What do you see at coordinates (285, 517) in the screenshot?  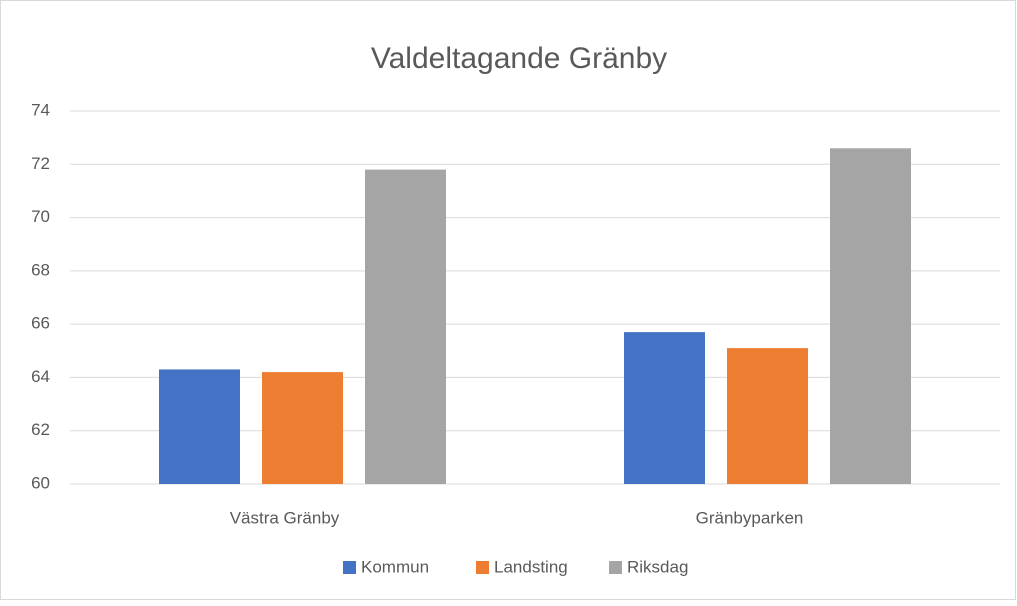 I see `x-tick-label: Västra Gränby` at bounding box center [285, 517].